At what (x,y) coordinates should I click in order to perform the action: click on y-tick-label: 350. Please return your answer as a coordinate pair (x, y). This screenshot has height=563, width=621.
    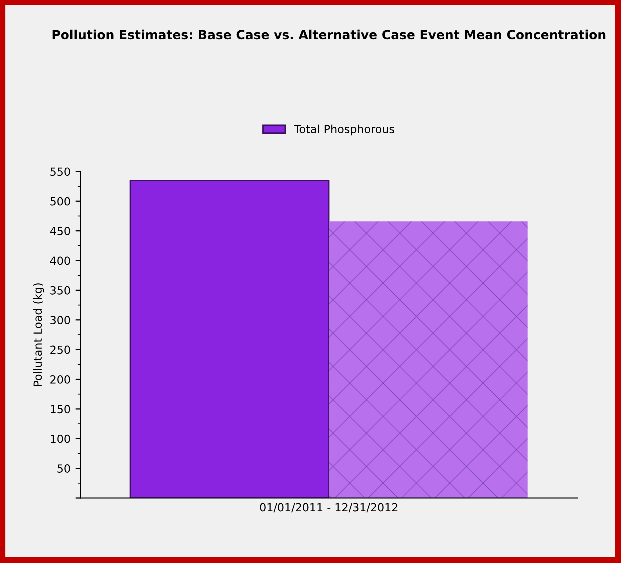
    Looking at the image, I should click on (60, 290).